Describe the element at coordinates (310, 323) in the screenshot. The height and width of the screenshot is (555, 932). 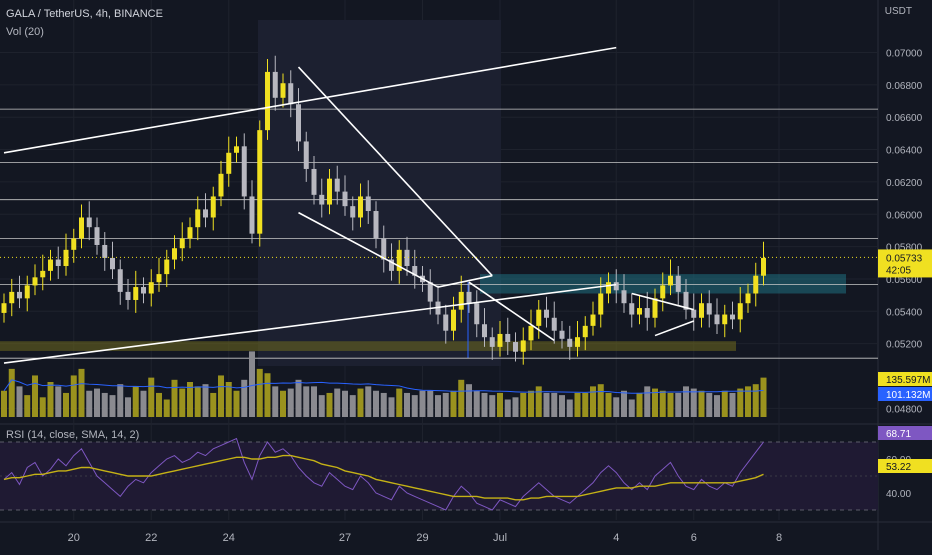
I see `rising-channel-lower-line` at that location.